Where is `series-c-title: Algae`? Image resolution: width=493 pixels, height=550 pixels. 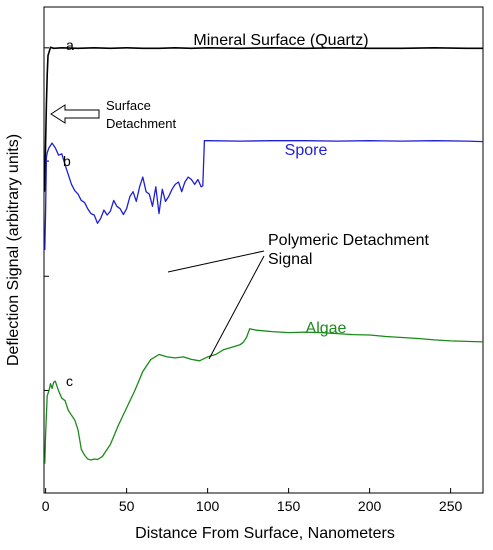
series-c-title: Algae is located at coordinates (326, 328).